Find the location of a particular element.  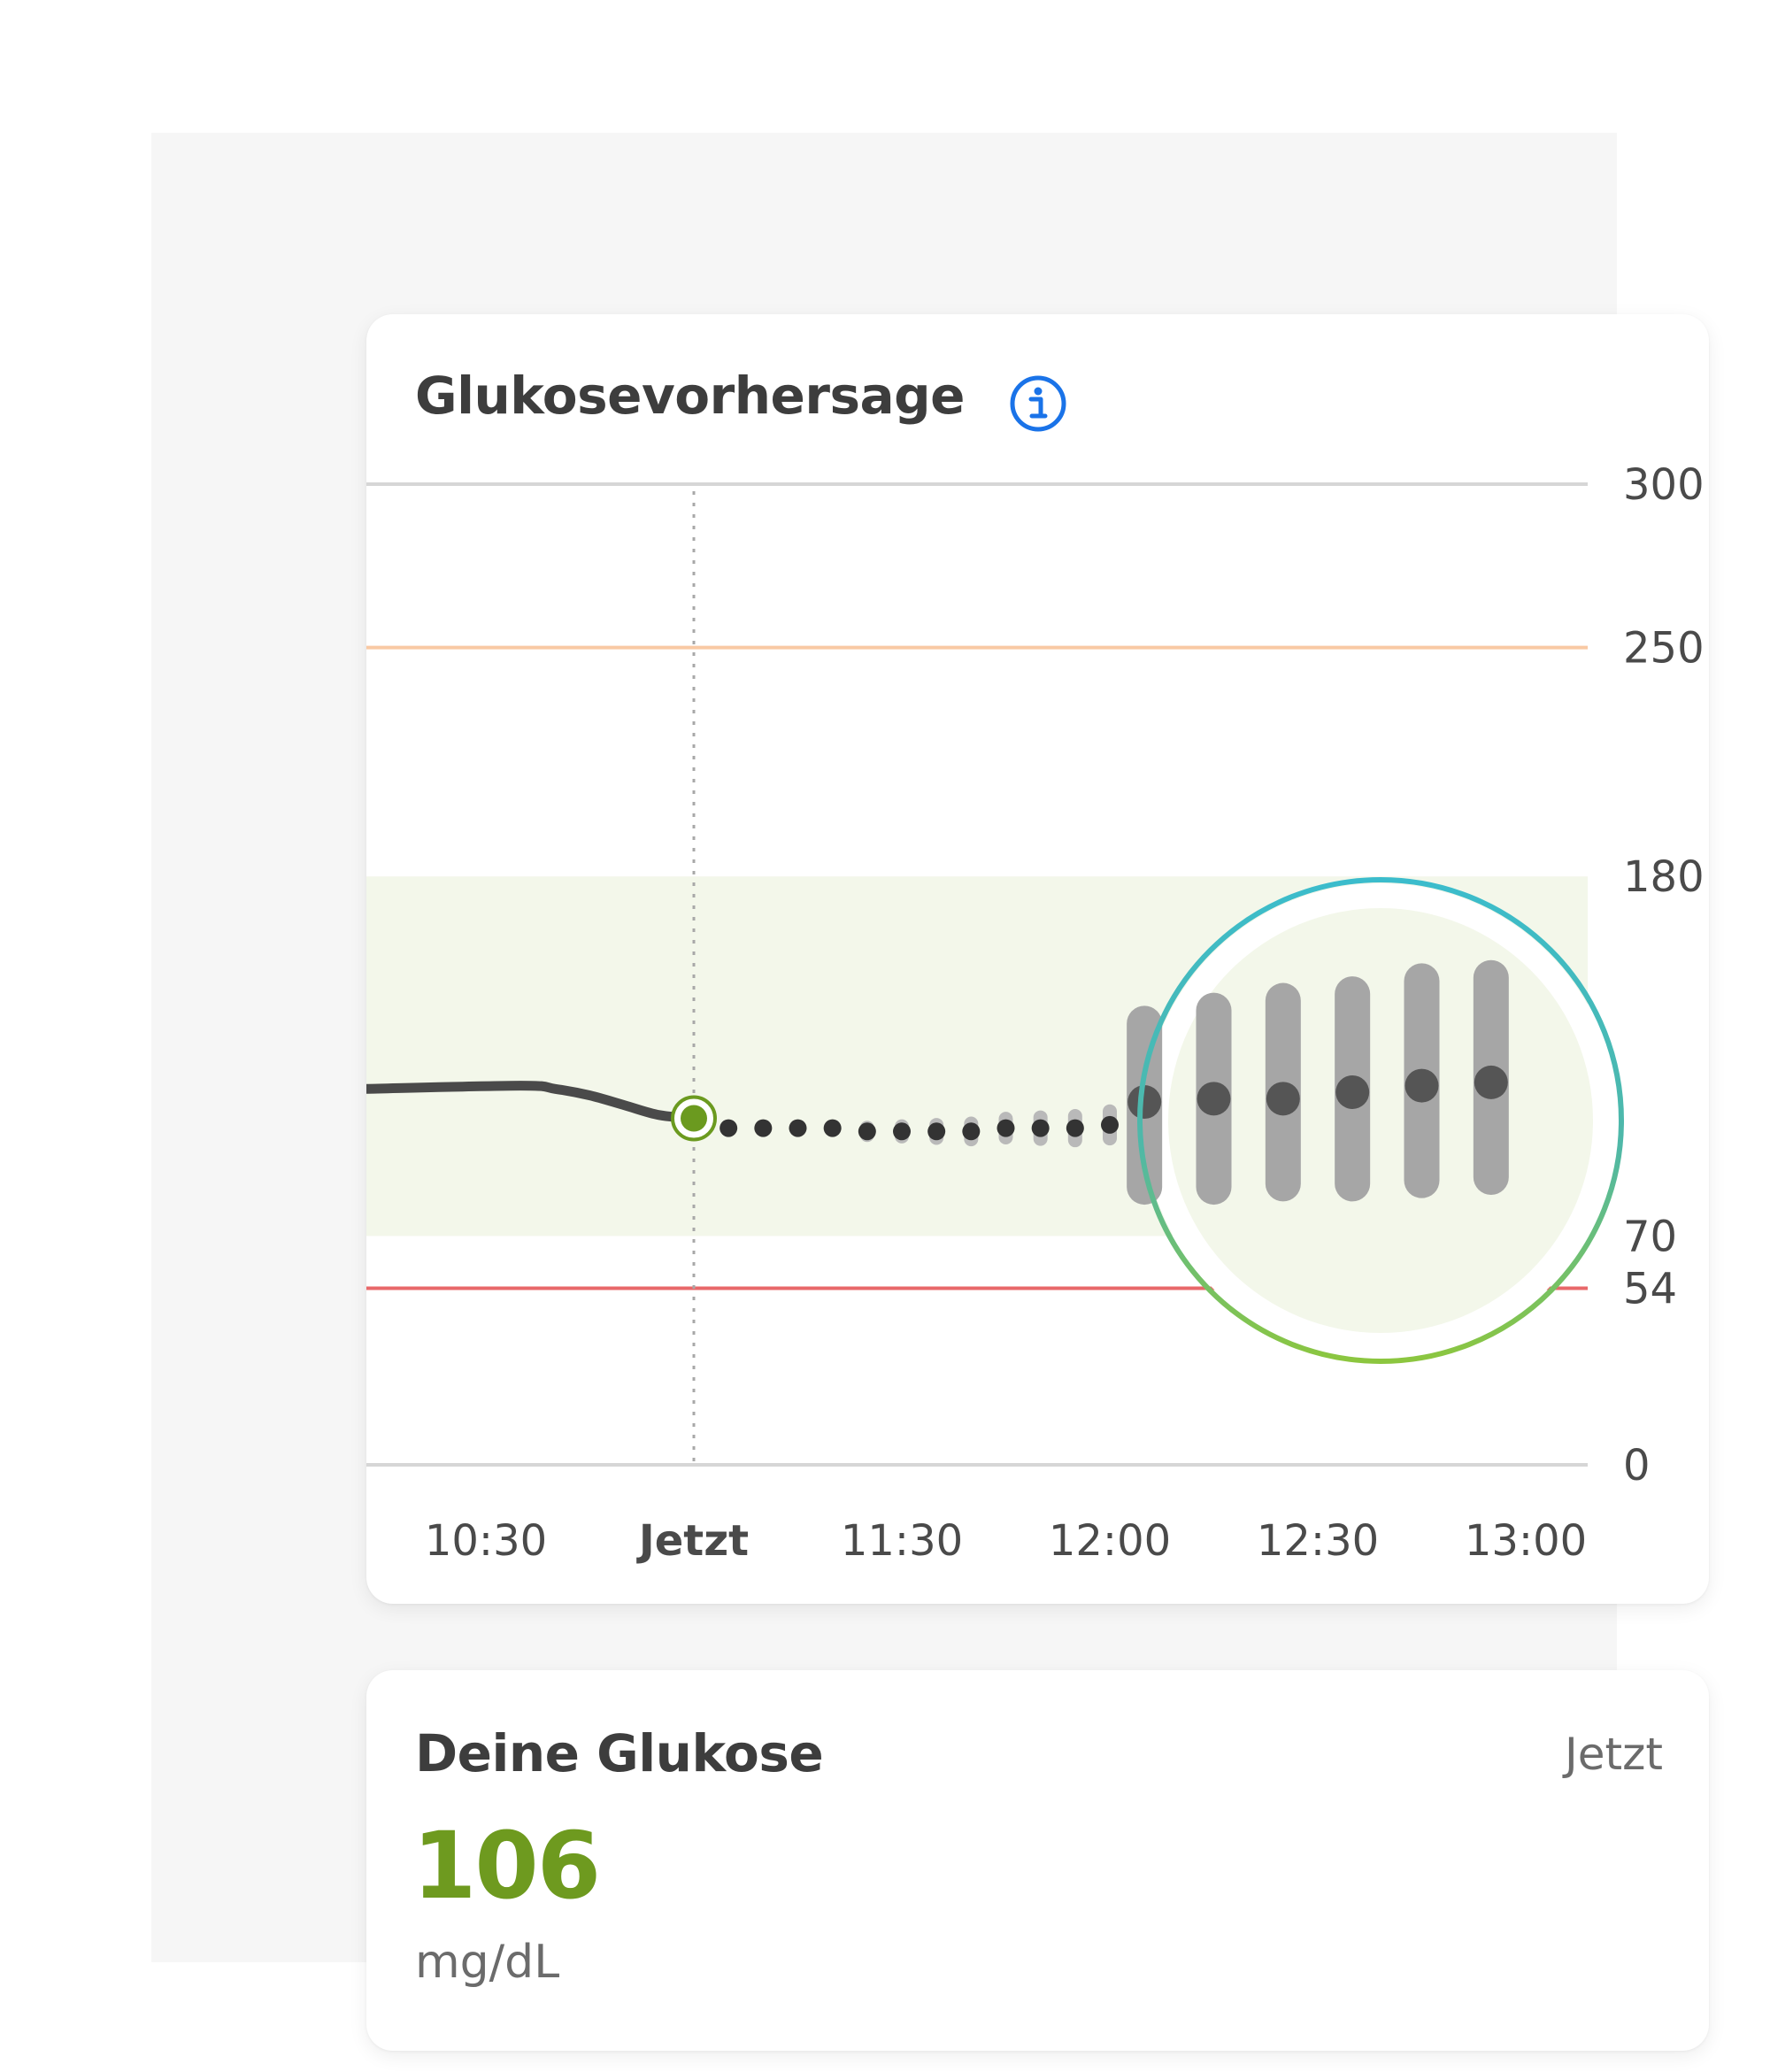

current-glucose-card: Deine Glukose Jetzt 106 mg/dL is located at coordinates (1037, 1860).